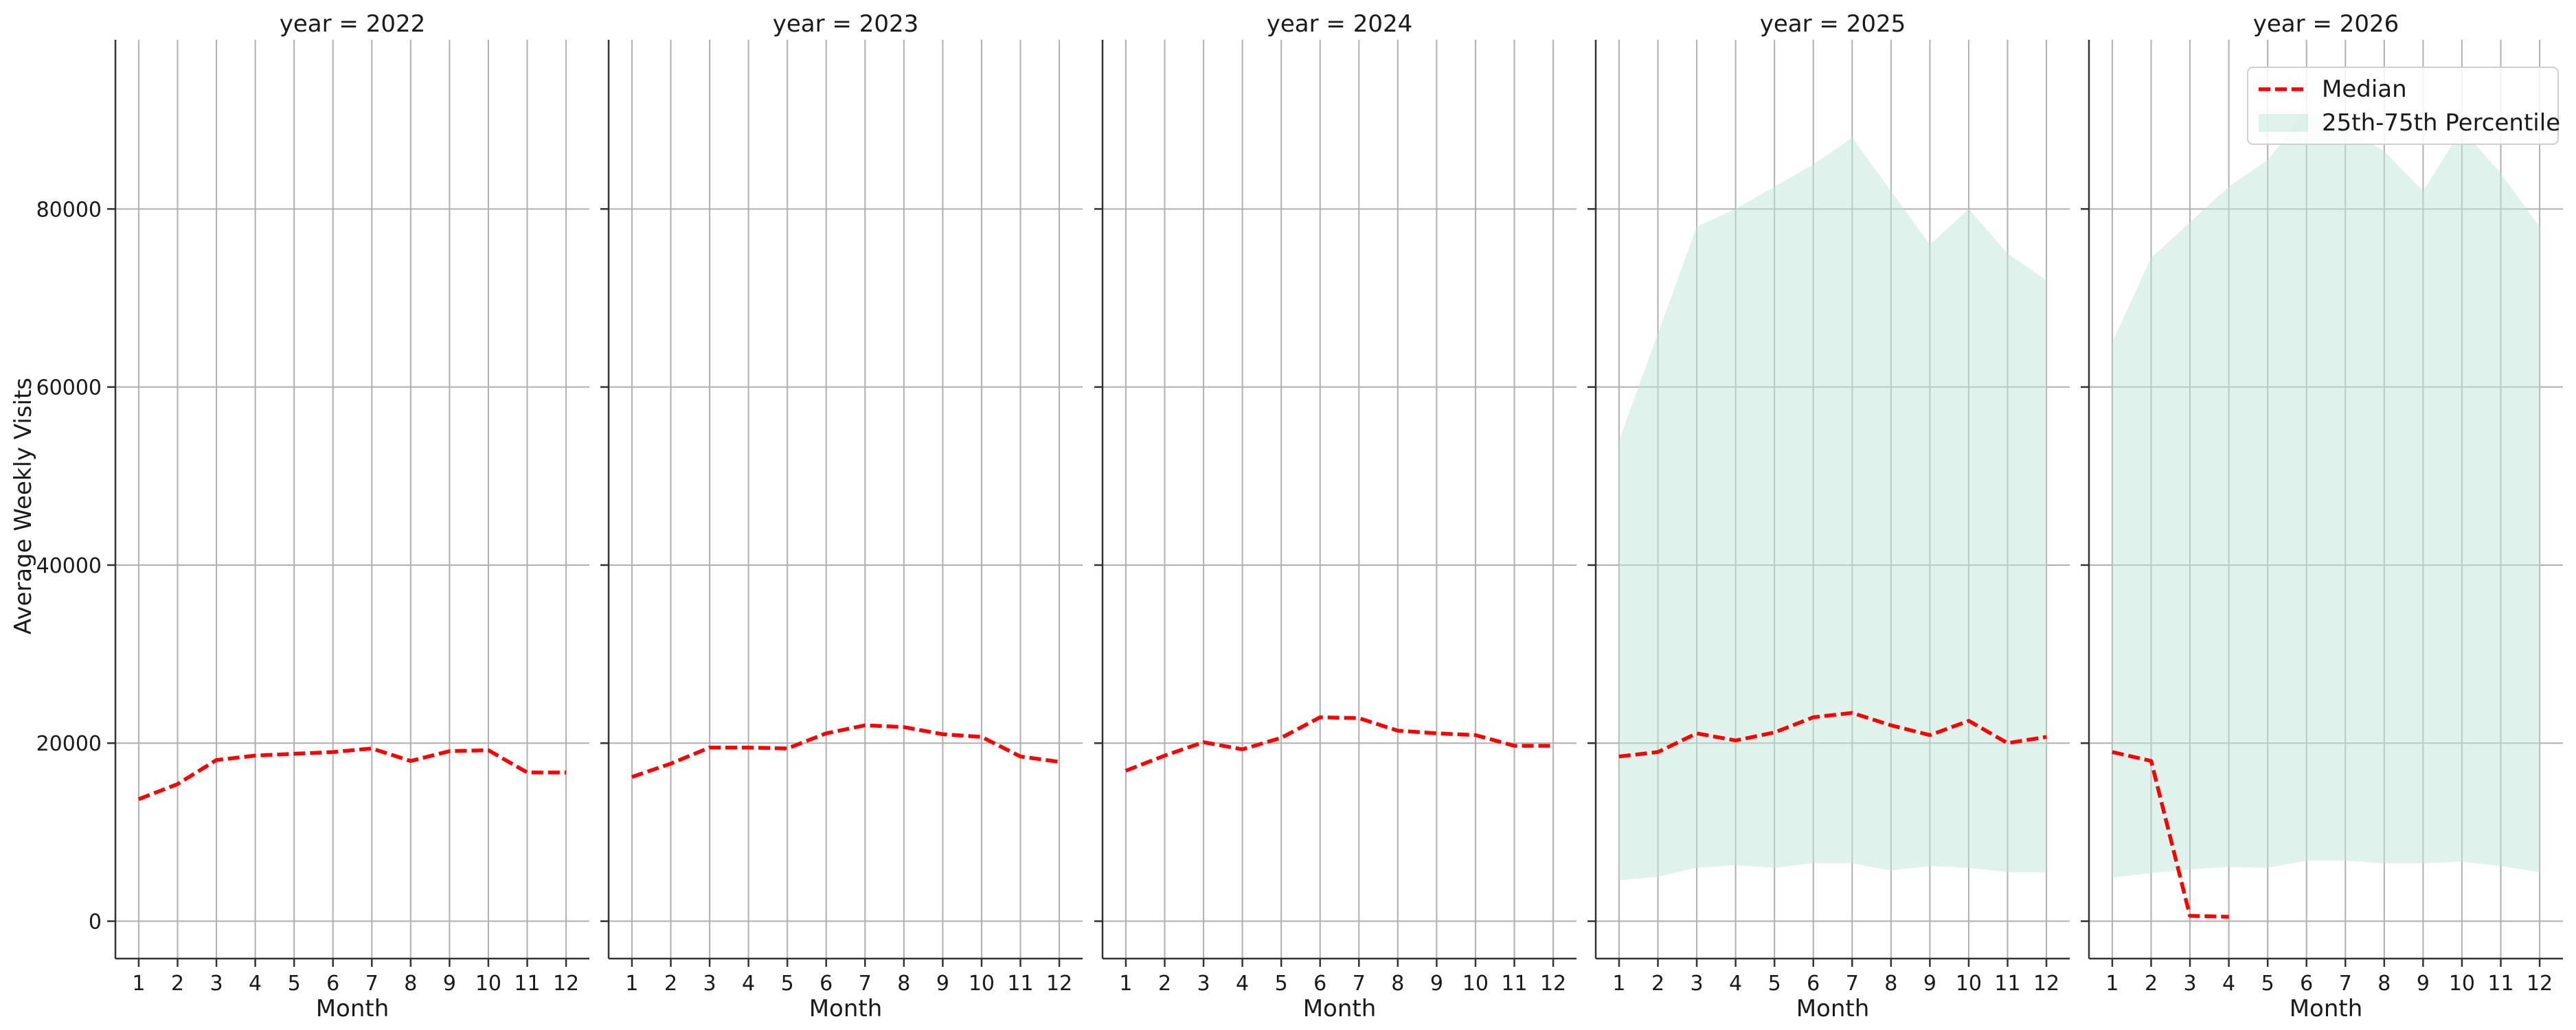 This screenshot has height=1030, width=2576. What do you see at coordinates (2441, 123) in the screenshot?
I see `legend-band-label: 25th-75th Percentile` at bounding box center [2441, 123].